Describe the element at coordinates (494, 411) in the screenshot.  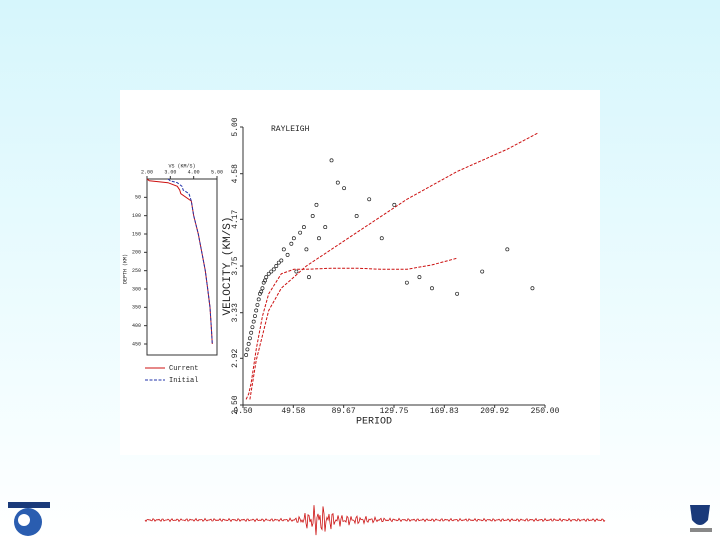
I see `x-tick-label: 209.92` at that location.